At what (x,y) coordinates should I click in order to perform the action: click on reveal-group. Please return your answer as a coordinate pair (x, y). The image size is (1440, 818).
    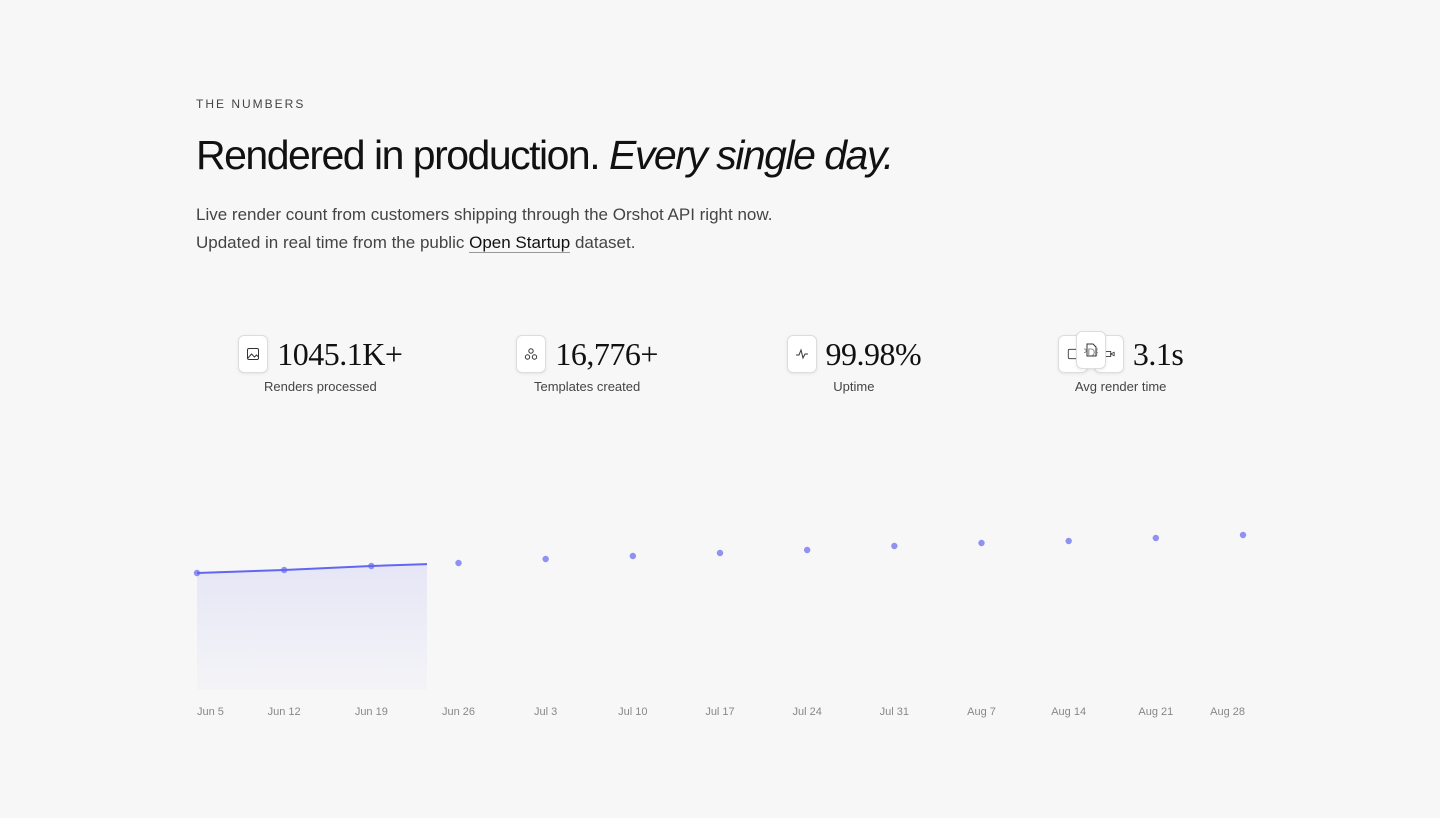
    Looking at the image, I should click on (311, 626).